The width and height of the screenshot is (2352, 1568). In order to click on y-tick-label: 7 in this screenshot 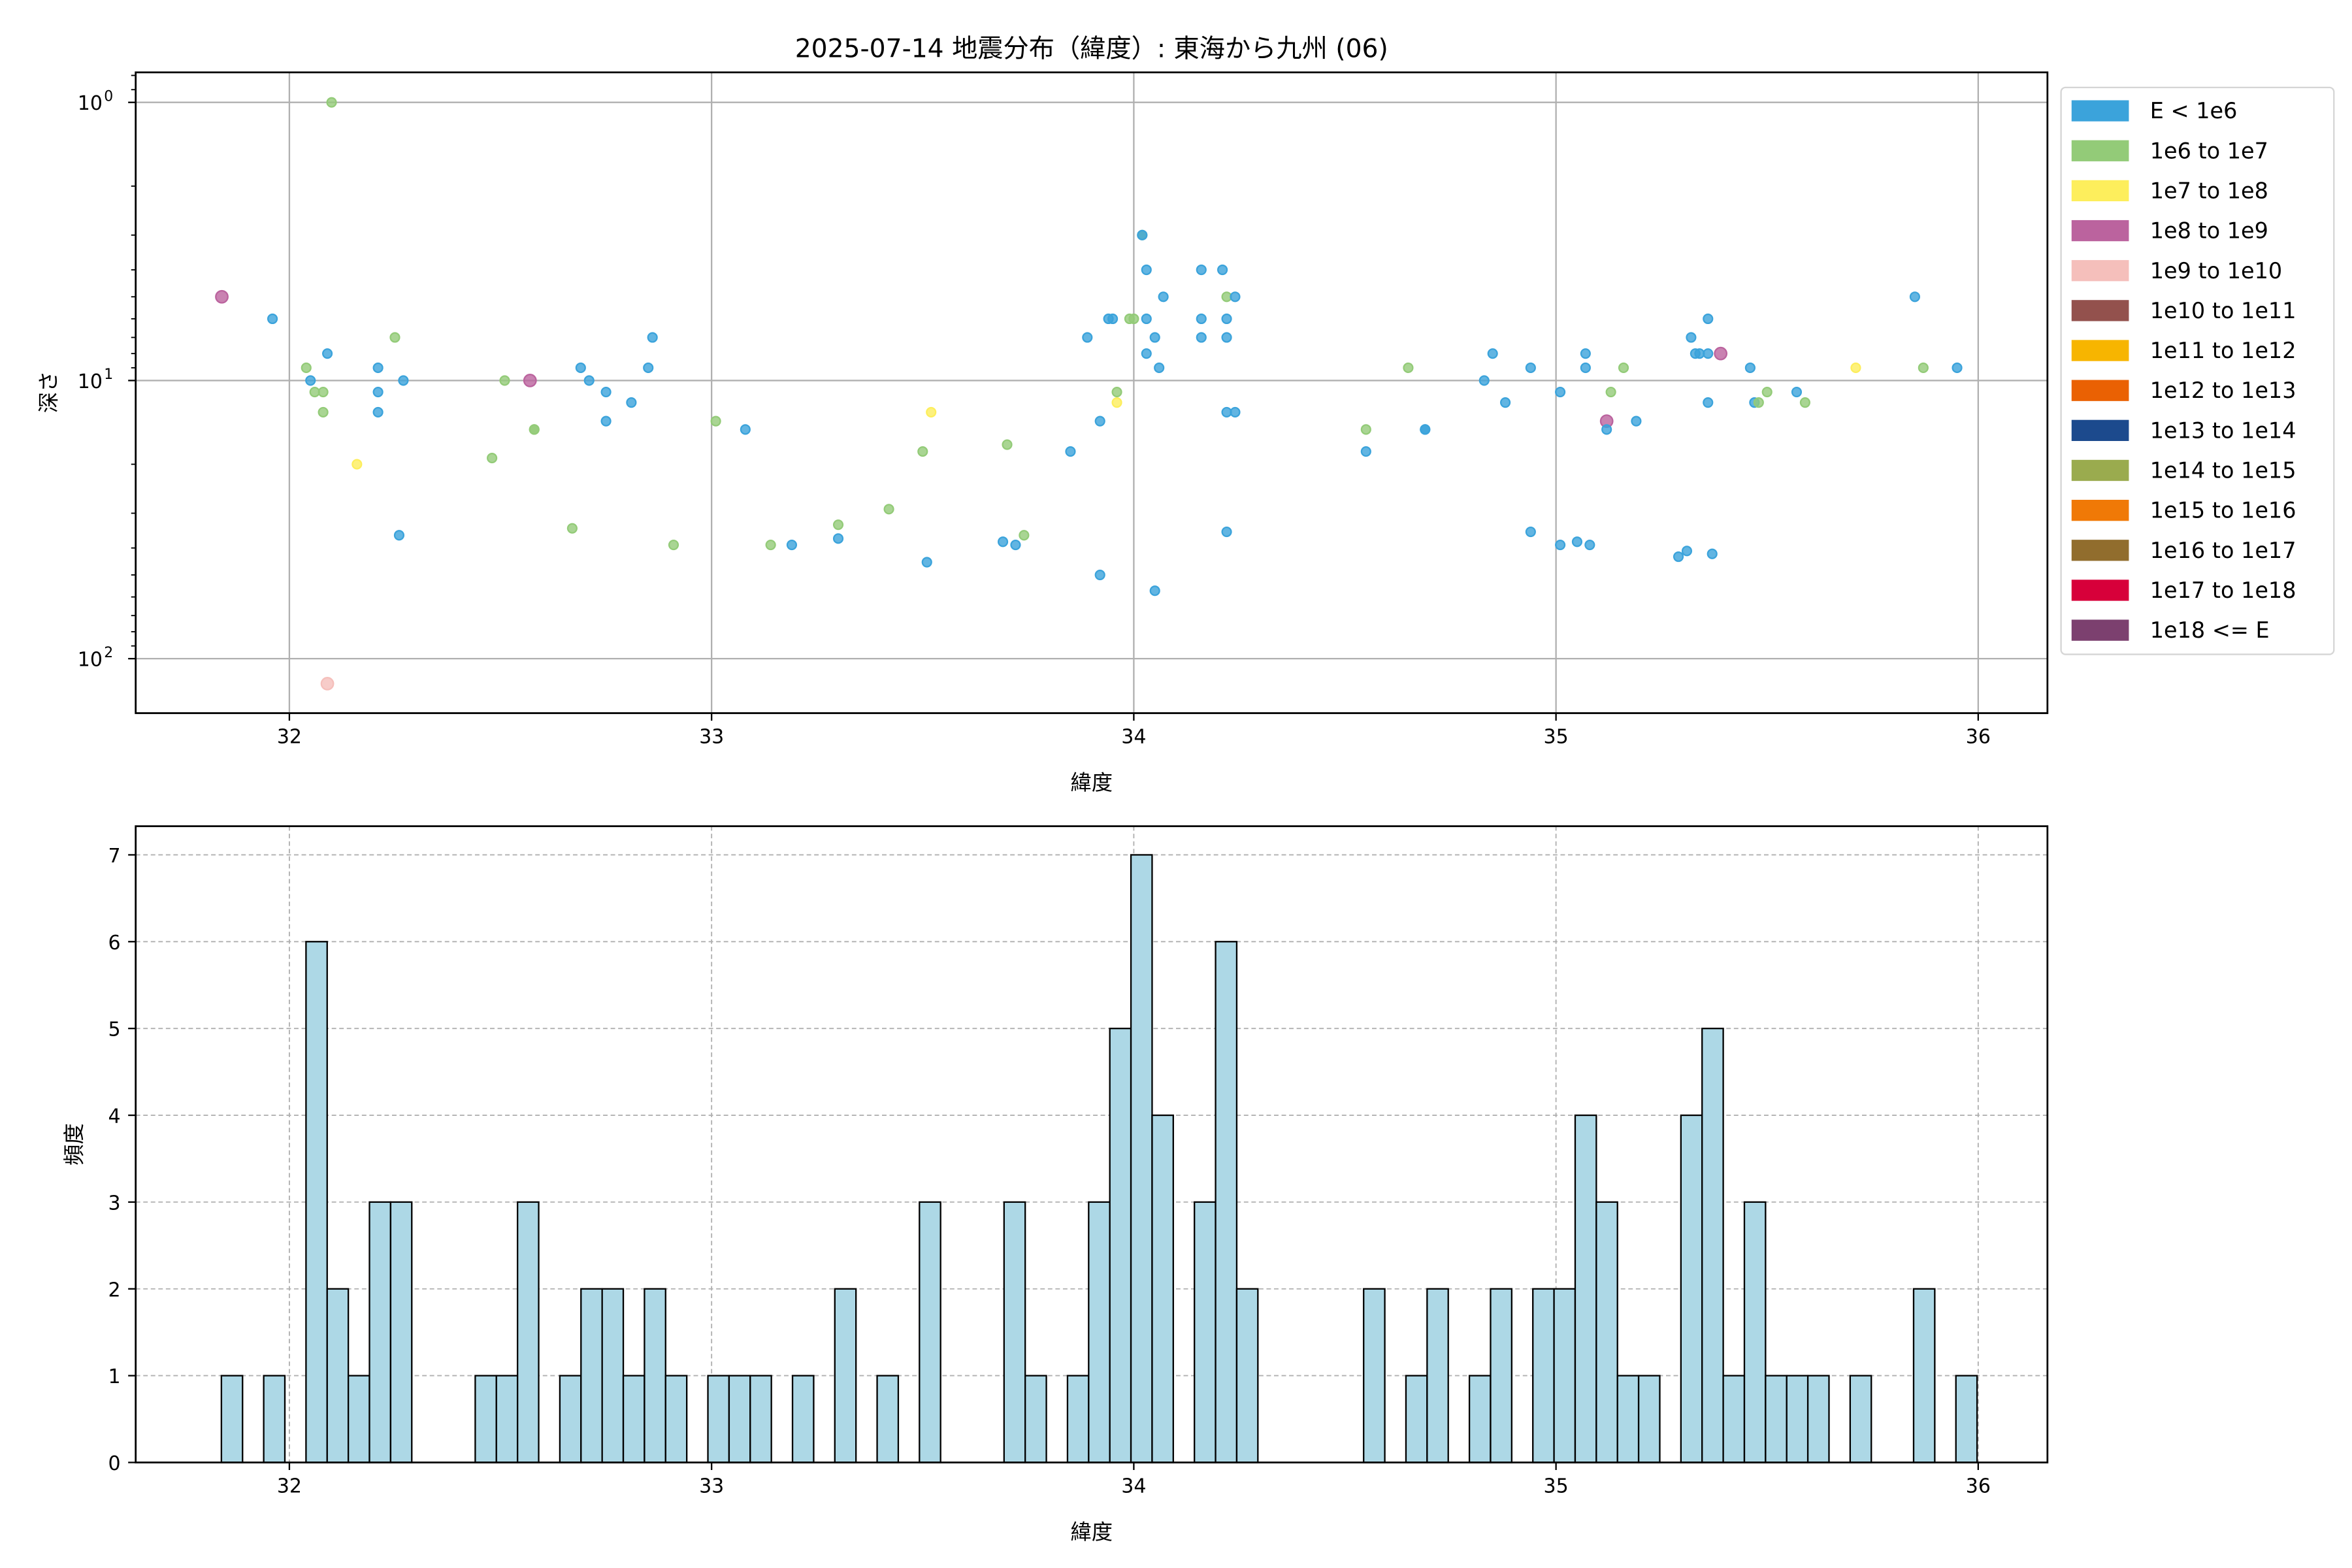, I will do `click(114, 856)`.